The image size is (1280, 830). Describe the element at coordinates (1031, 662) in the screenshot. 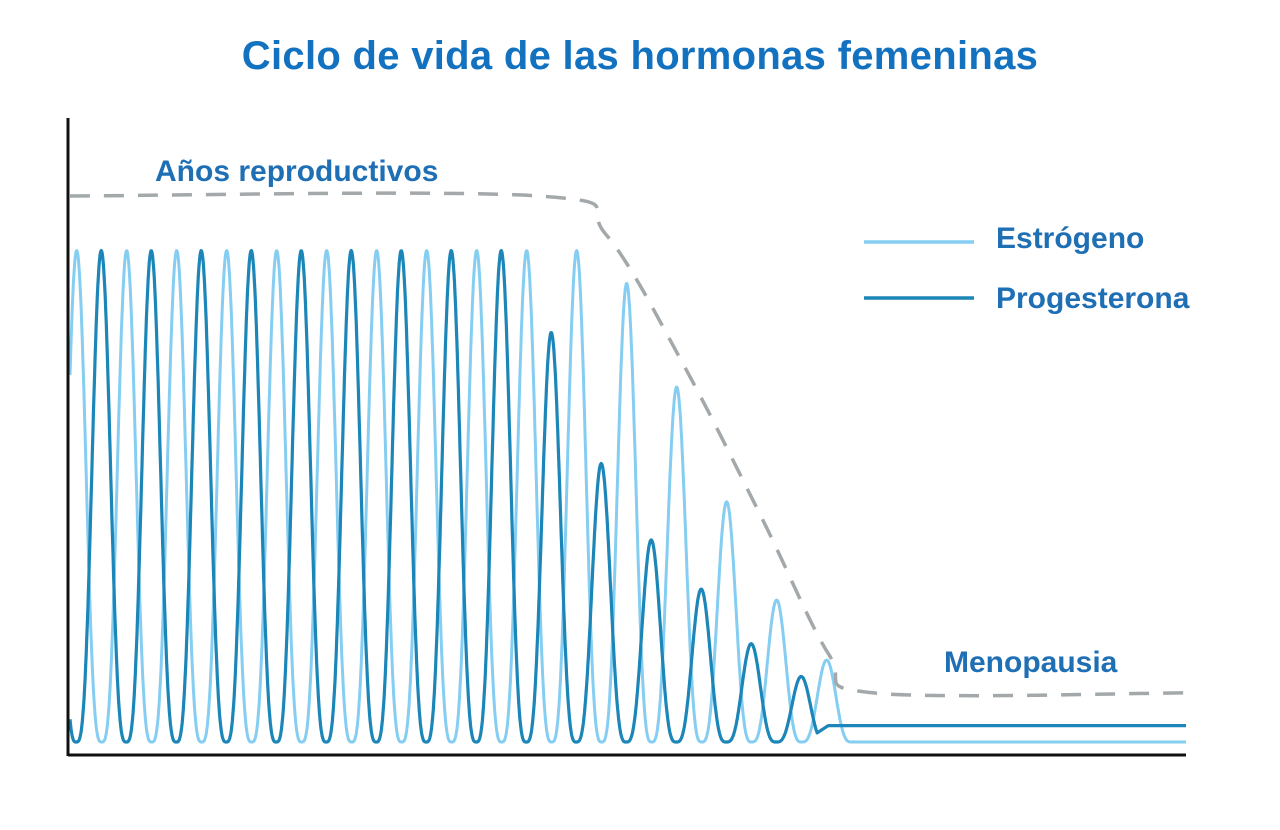

I see `annotation-menopause: Menopausia` at that location.